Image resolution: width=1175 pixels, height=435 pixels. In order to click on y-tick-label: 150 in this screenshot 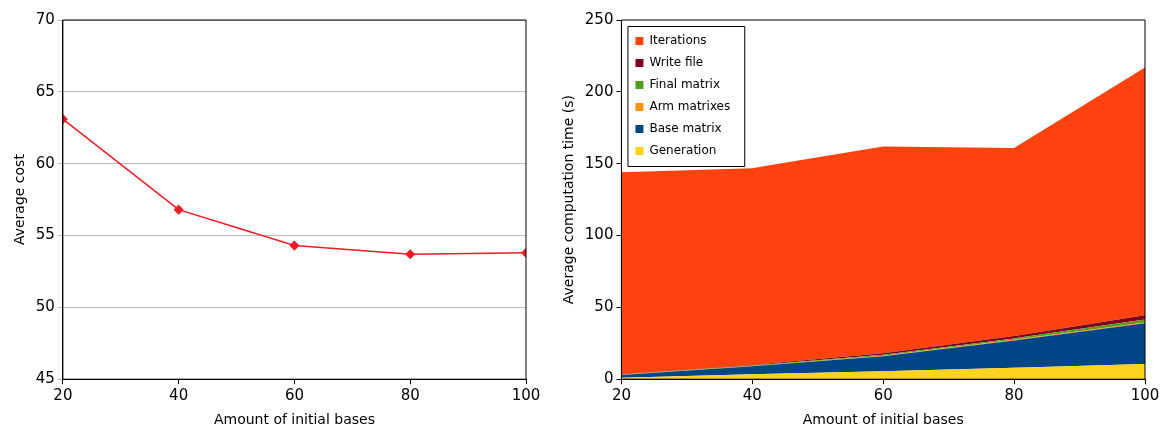, I will do `click(599, 162)`.